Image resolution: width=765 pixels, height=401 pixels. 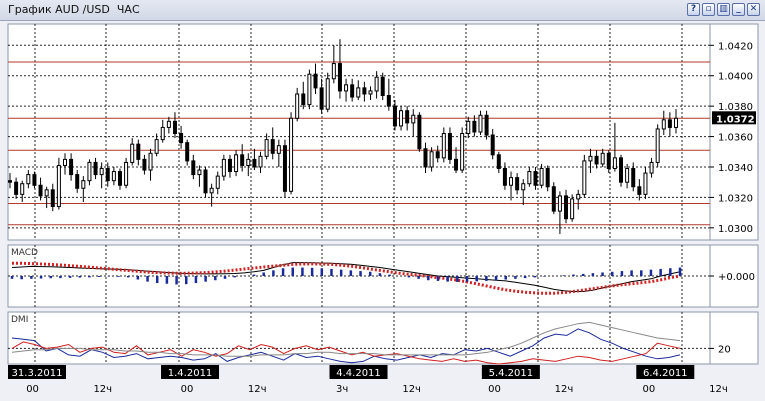 I want to click on date-label: 31.3.2011, so click(x=37, y=373).